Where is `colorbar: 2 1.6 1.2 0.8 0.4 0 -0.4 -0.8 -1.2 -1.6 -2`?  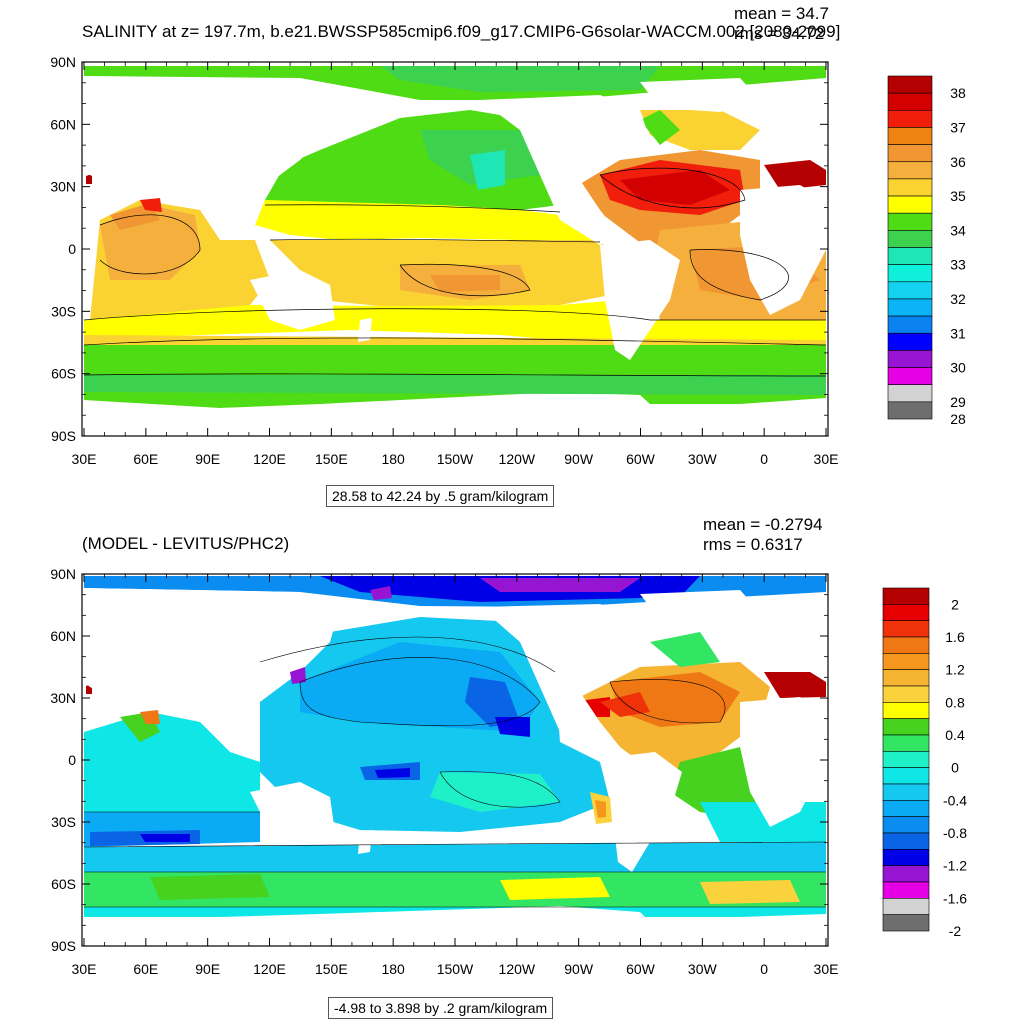
colorbar: 2 1.6 1.2 0.8 0.4 0 -0.4 -0.8 -1.2 -1.6 -2 is located at coordinates (924, 763).